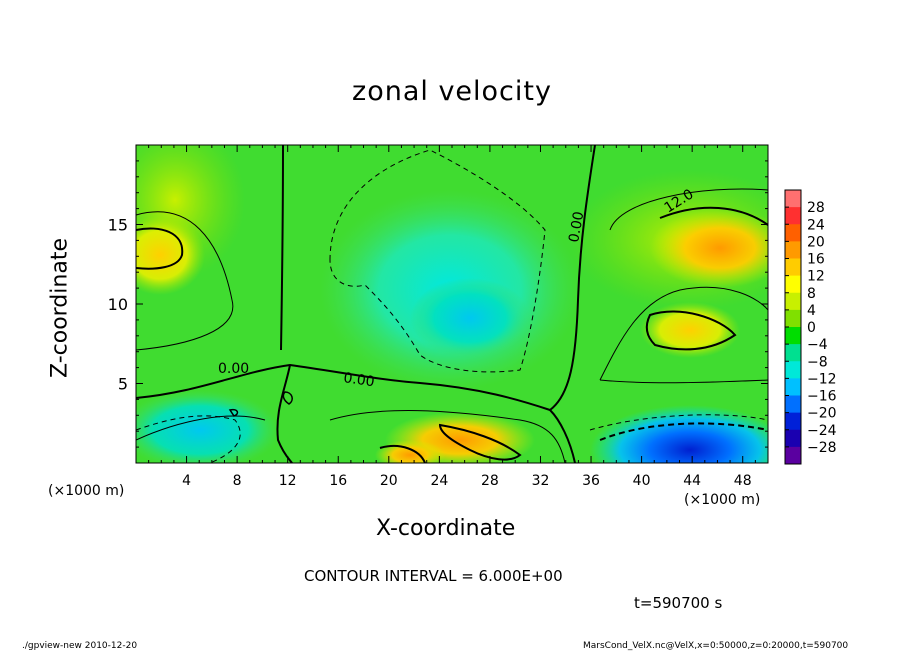 The image size is (904, 654). Describe the element at coordinates (722, 500) in the screenshot. I see `x-unit-label-right: (×1000 m)` at that location.